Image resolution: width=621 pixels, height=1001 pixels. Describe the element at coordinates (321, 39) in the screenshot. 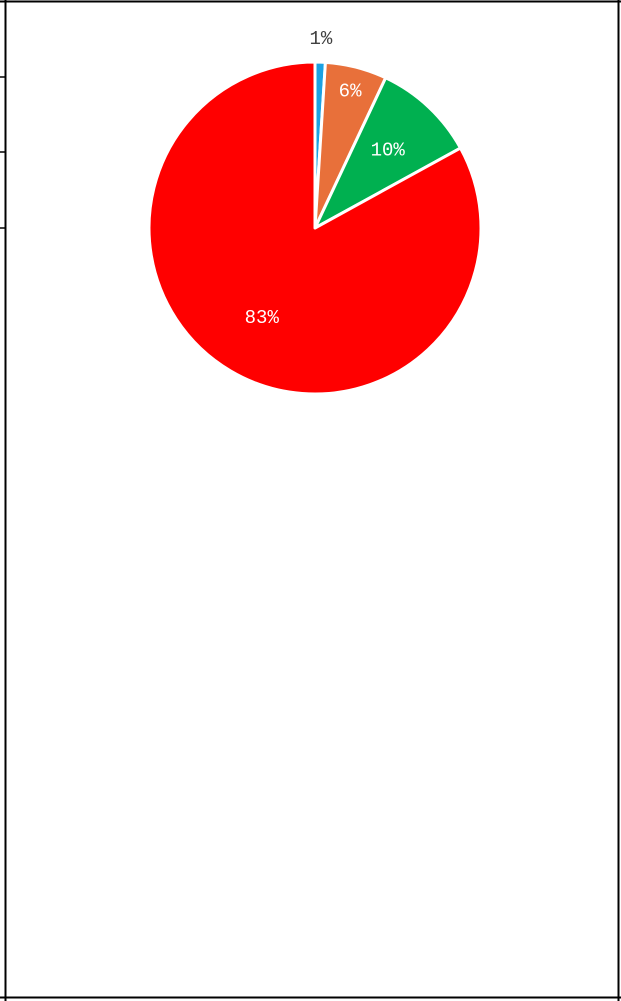

I see `pie-label-1: 1%` at that location.